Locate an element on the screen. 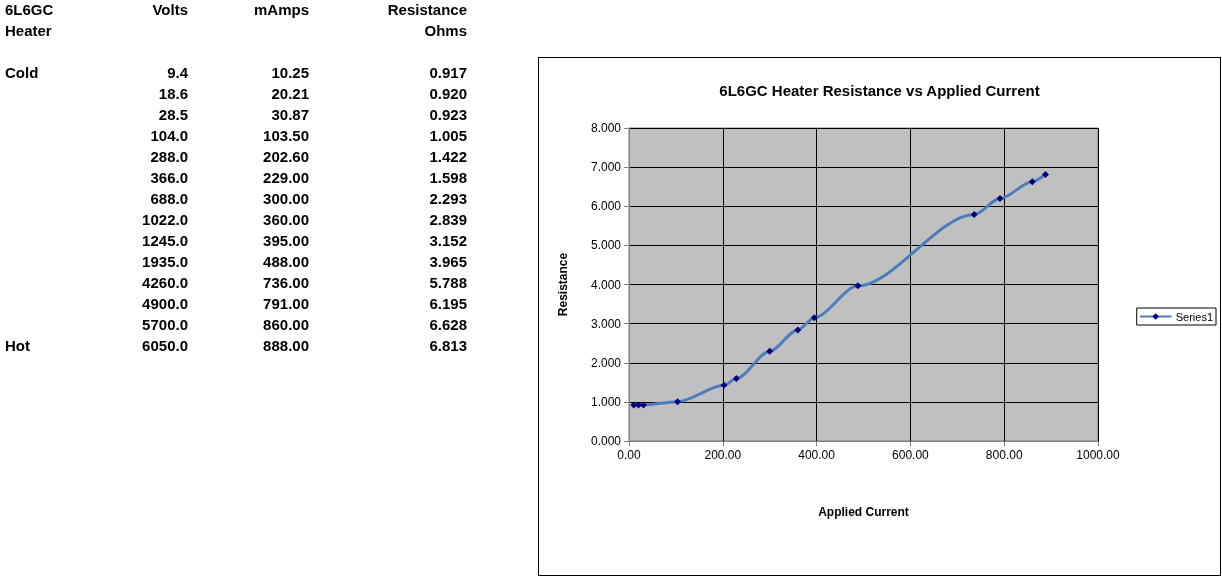  text: Resistance is located at coordinates (427, 9).